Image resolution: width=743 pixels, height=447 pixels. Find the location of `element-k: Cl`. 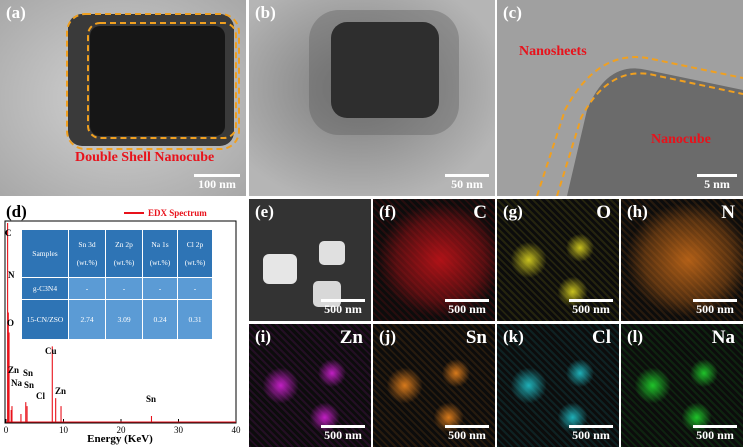

element-k: Cl is located at coordinates (601, 337).